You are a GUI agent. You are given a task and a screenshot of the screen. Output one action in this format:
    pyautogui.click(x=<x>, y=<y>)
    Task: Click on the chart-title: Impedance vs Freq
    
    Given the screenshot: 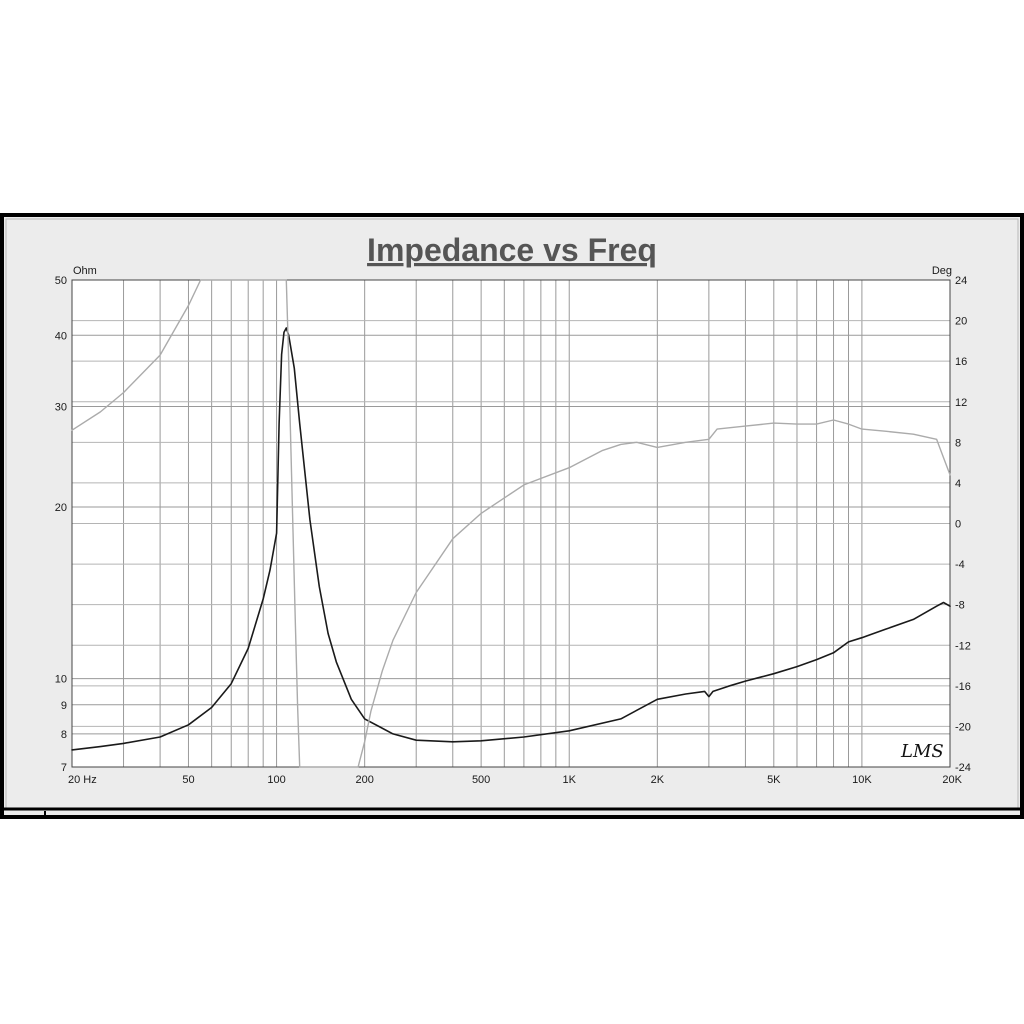 What is the action you would take?
    pyautogui.click(x=512, y=250)
    